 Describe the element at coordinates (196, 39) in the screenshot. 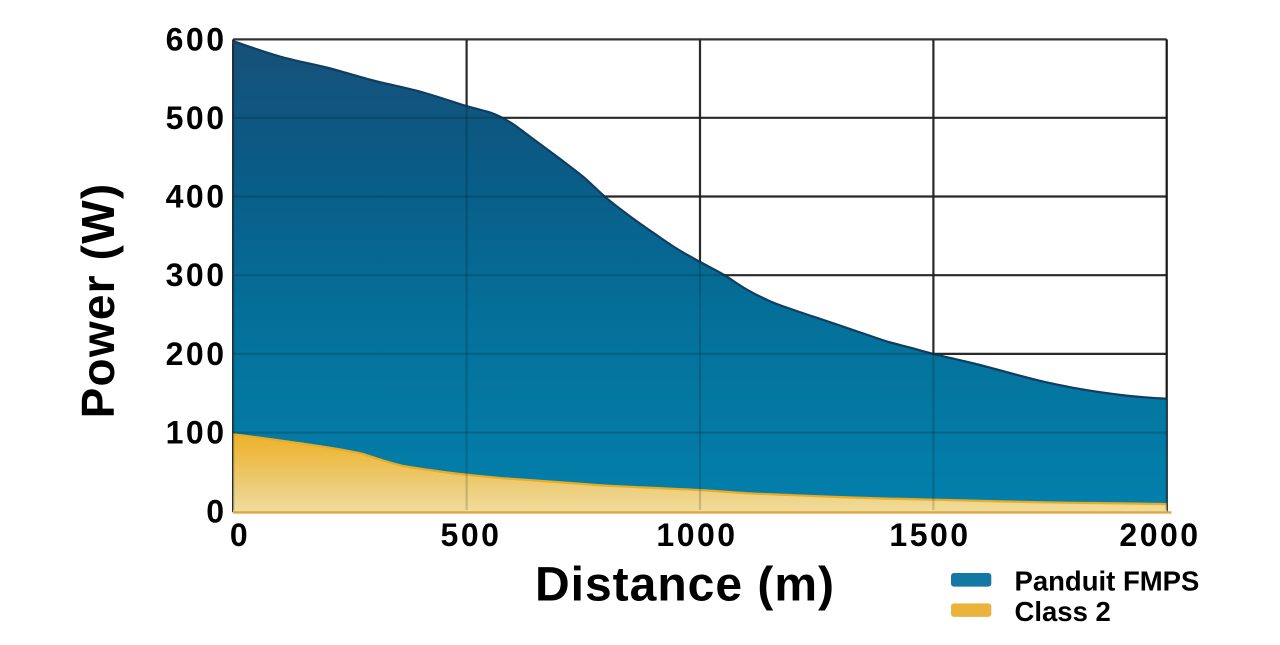

I see `svg-text: 600` at that location.